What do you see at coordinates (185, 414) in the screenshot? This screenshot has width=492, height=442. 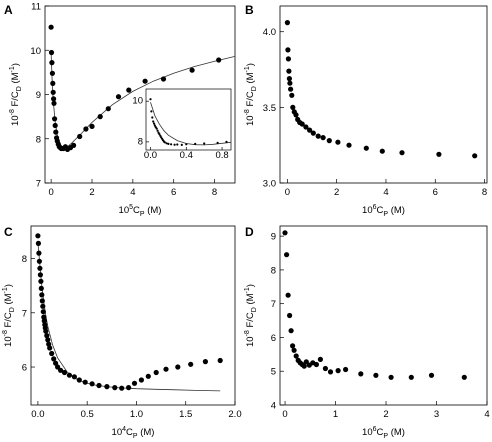 I see `x-tick-label: 1.5` at bounding box center [185, 414].